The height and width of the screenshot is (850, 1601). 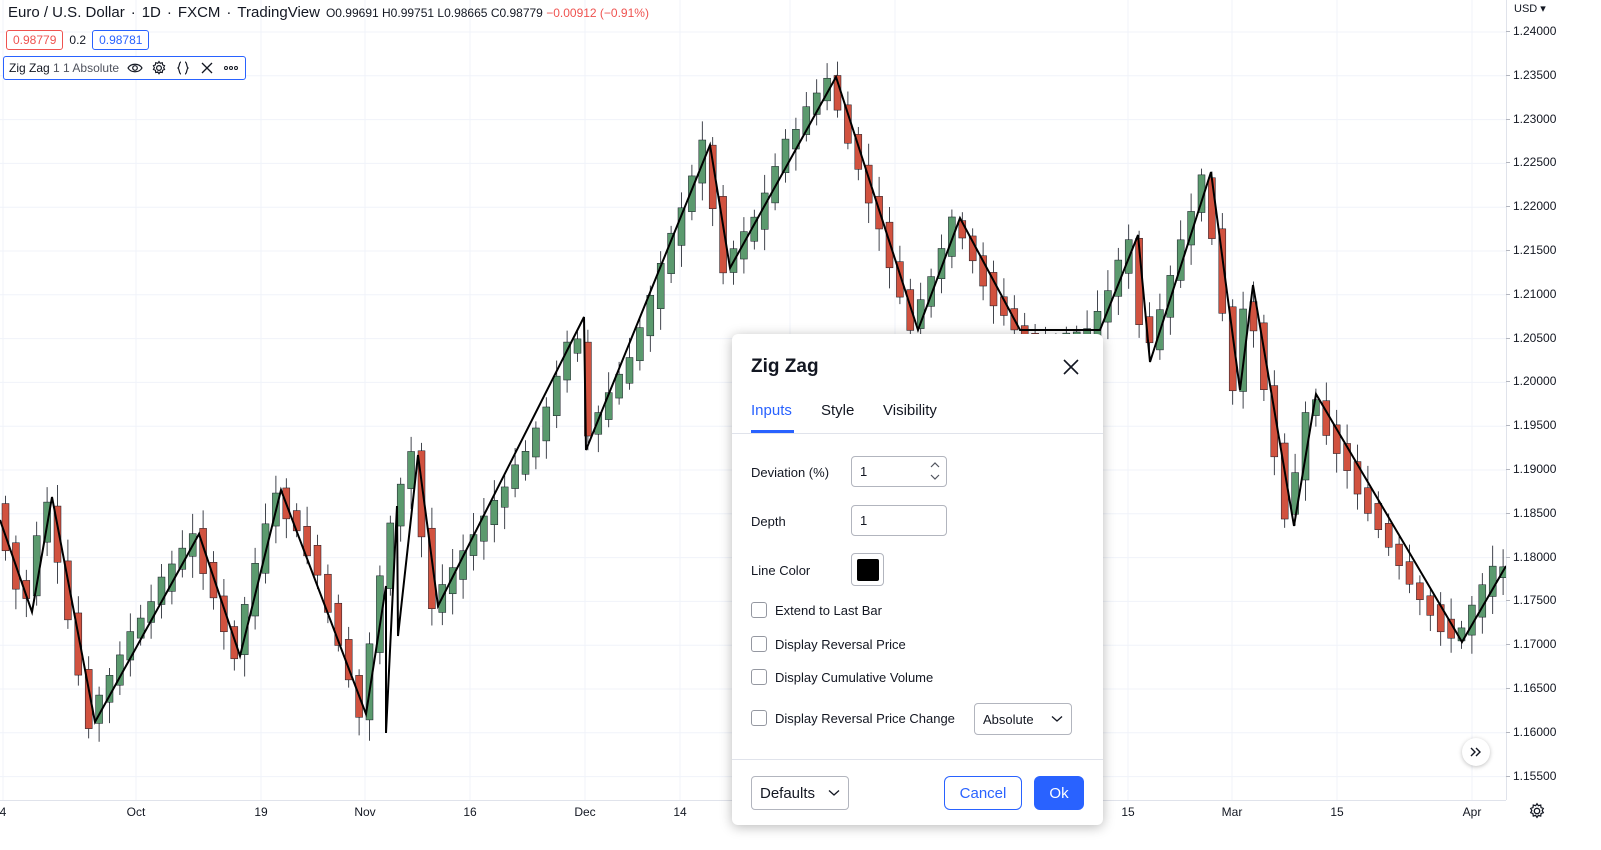 I want to click on defaults-dropdown: Defaults, so click(x=800, y=793).